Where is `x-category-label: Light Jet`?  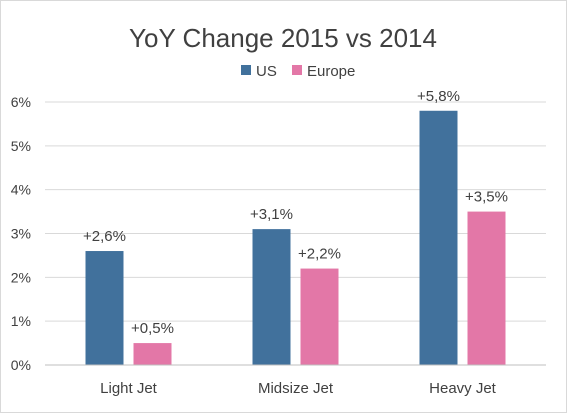 x-category-label: Light Jet is located at coordinates (129, 388).